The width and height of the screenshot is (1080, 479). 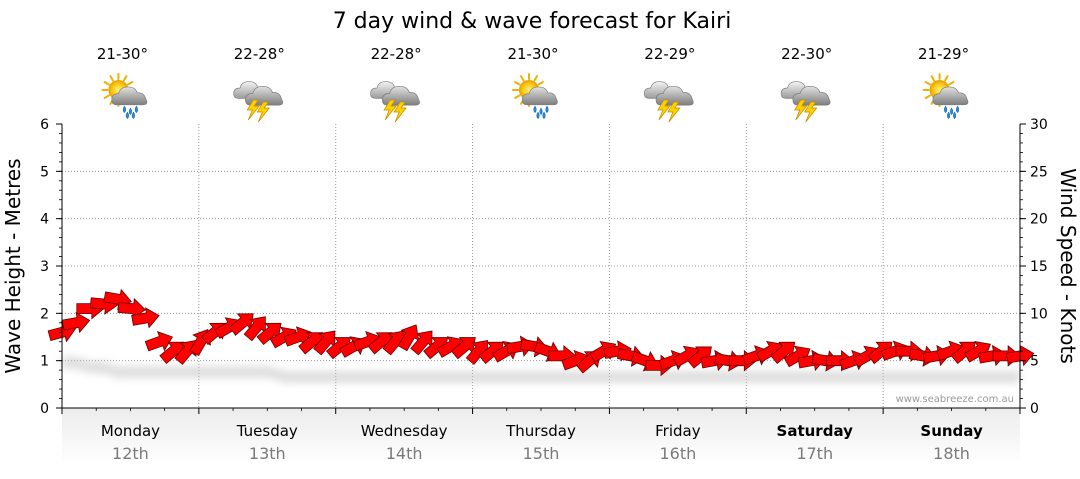 I want to click on x-day-label: Wednesday, so click(x=404, y=431).